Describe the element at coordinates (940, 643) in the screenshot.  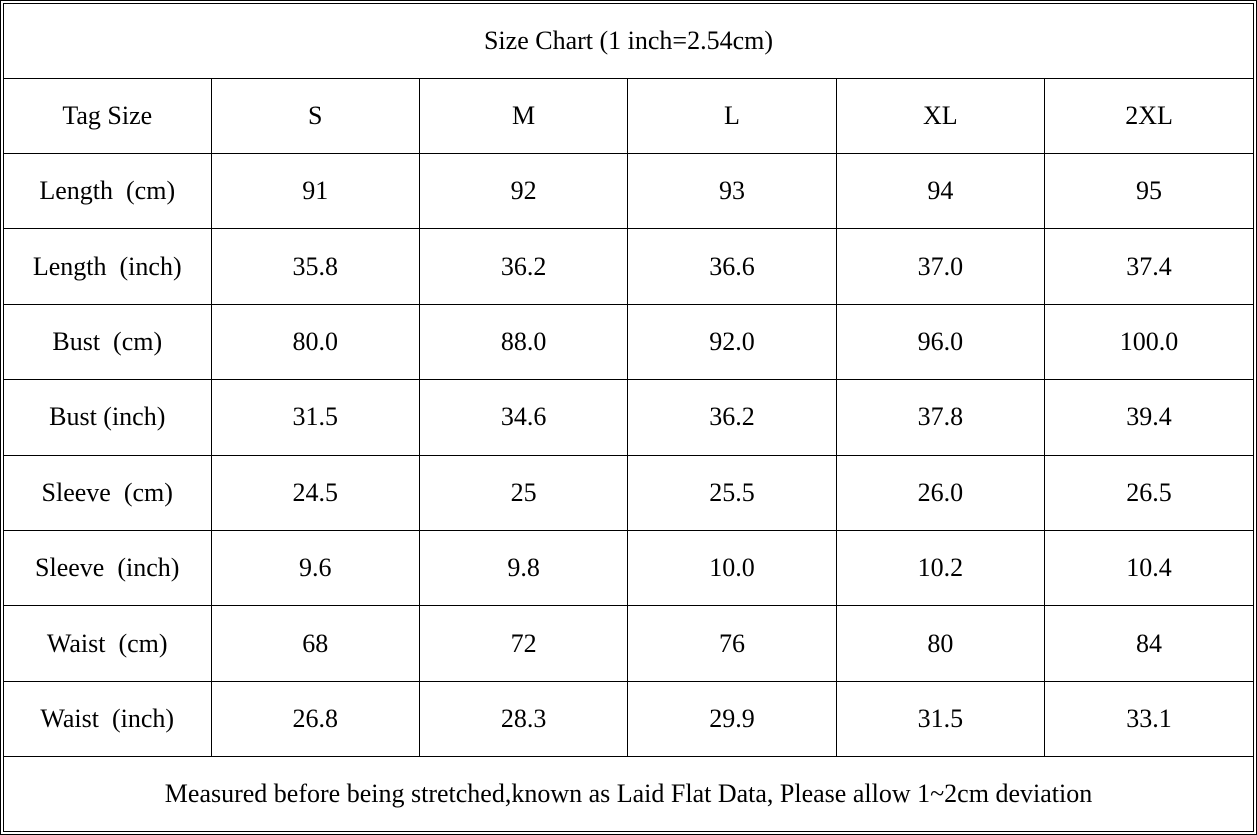
I see `data-cell: 80` at that location.